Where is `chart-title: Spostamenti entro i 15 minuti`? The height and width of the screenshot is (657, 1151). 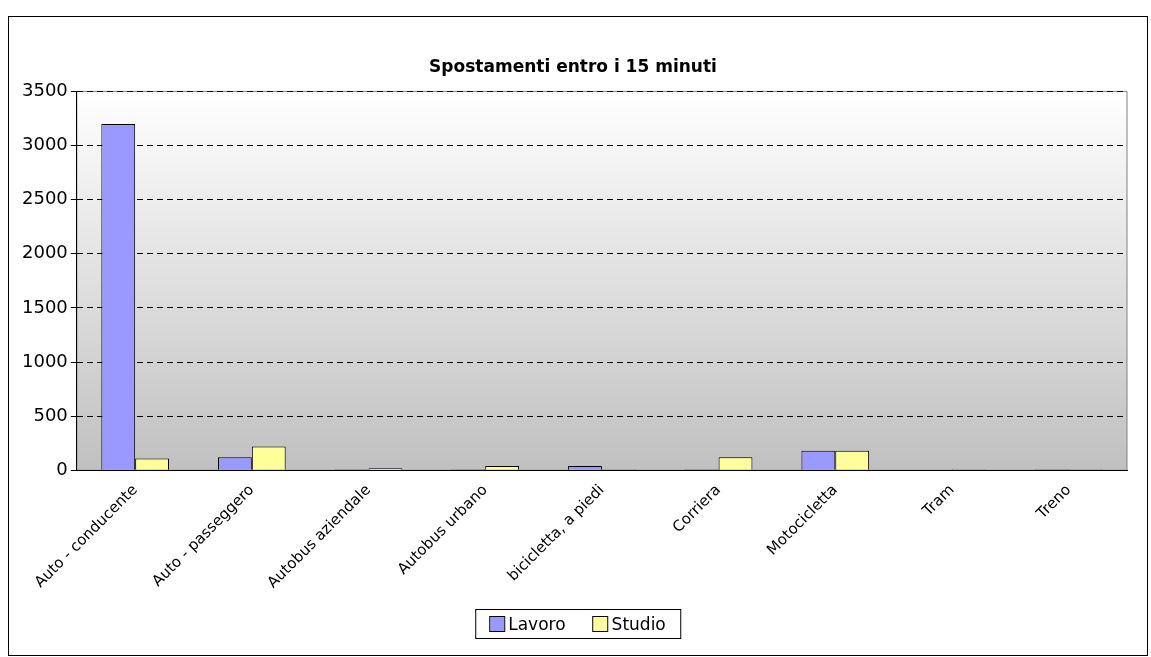 chart-title: Spostamenti entro i 15 minuti is located at coordinates (573, 65).